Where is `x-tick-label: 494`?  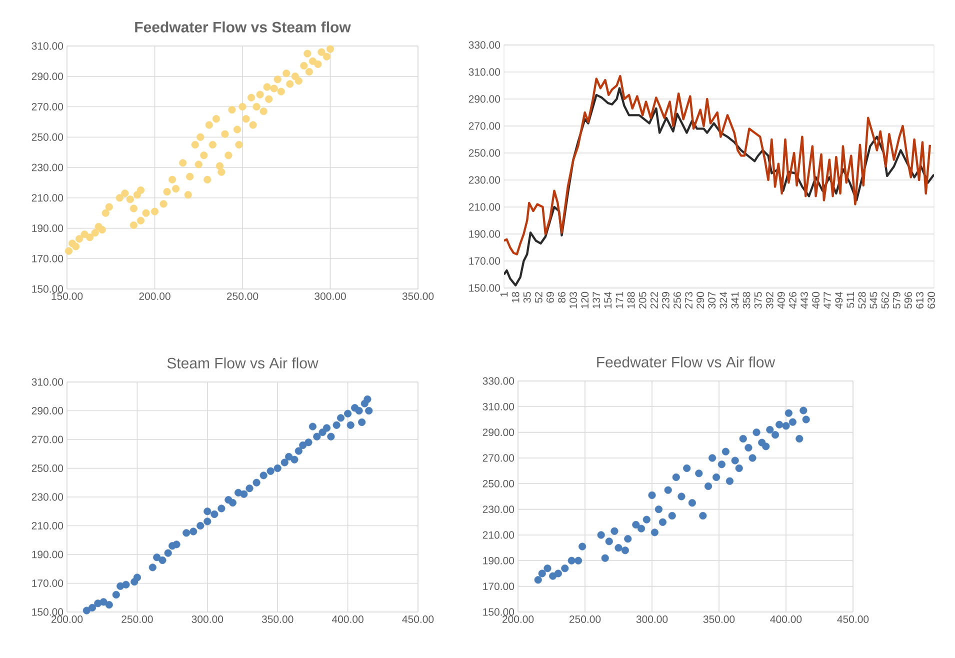 x-tick-label: 494 is located at coordinates (839, 300).